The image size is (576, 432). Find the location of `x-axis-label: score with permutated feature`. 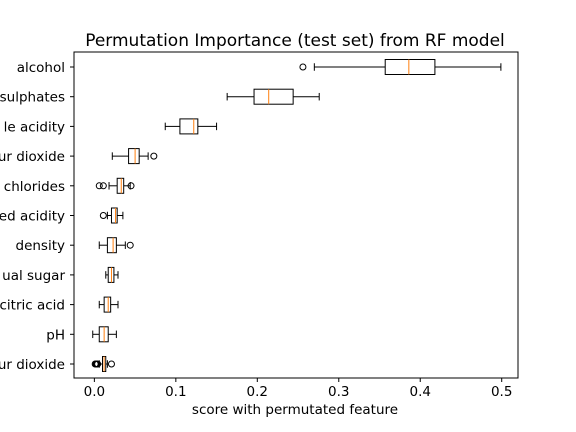

x-axis-label: score with permutated feature is located at coordinates (295, 410).